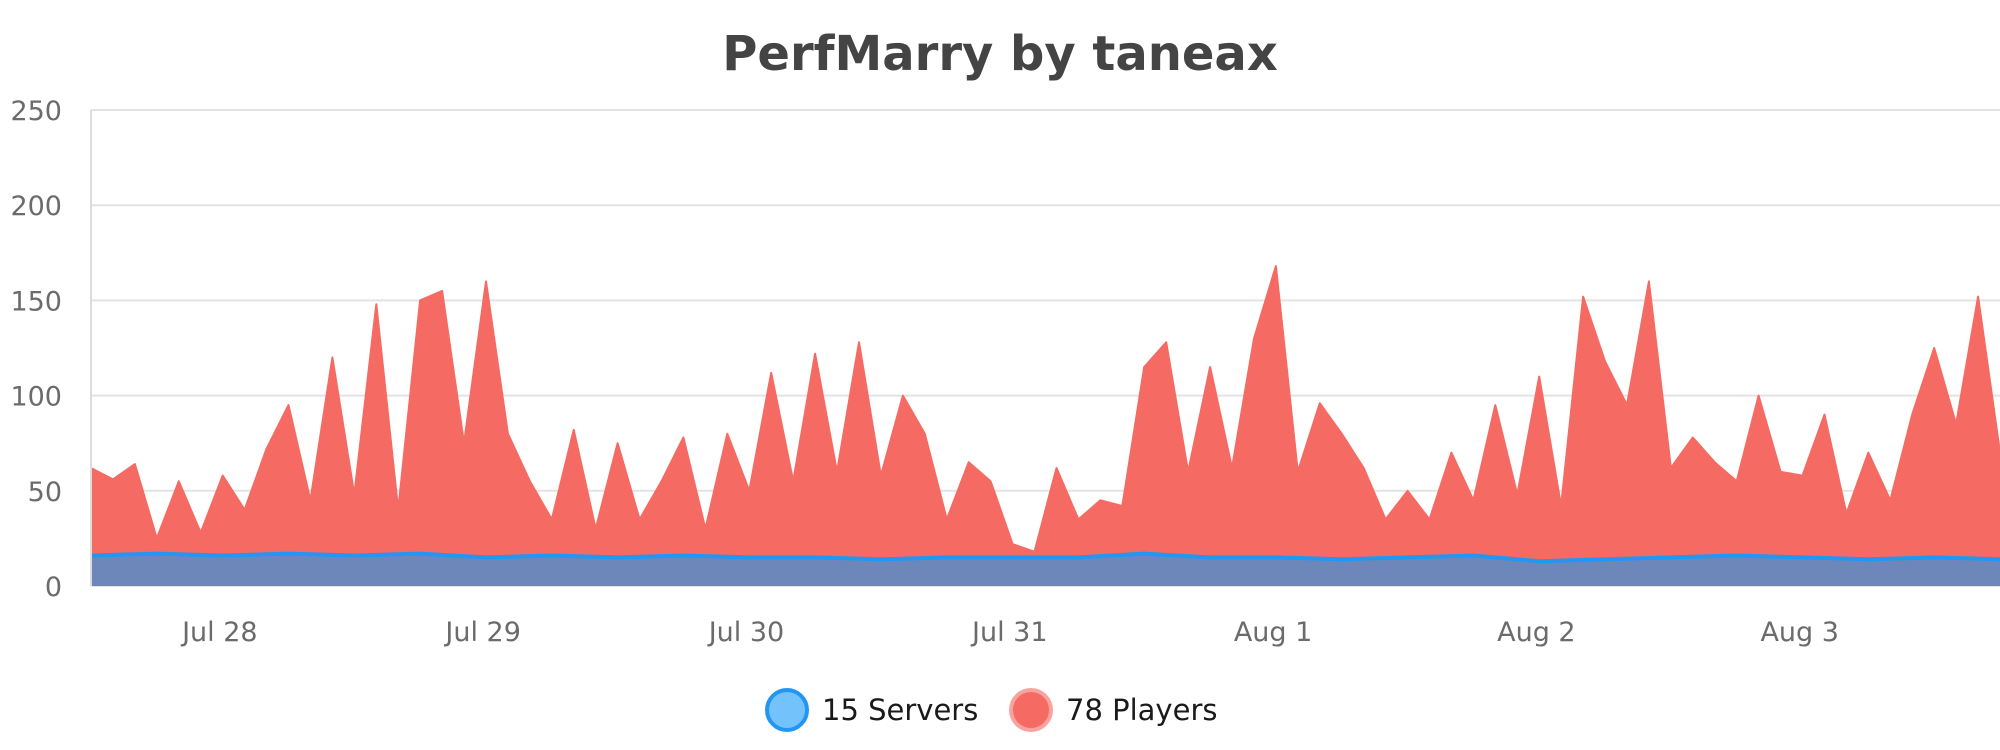  I want to click on y-tick-label-150: 150, so click(36, 301).